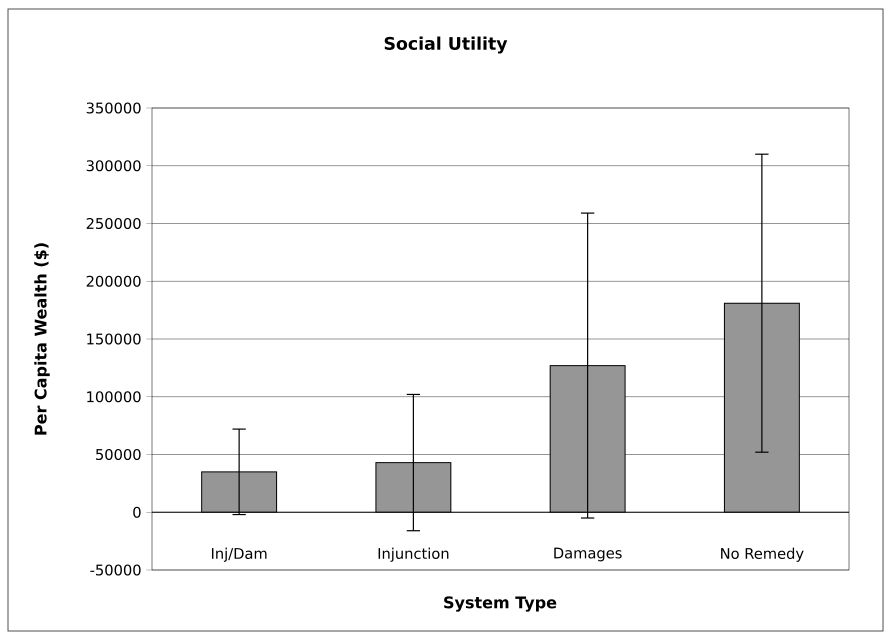  What do you see at coordinates (113, 224) in the screenshot?
I see `y-tick-label: 250000` at bounding box center [113, 224].